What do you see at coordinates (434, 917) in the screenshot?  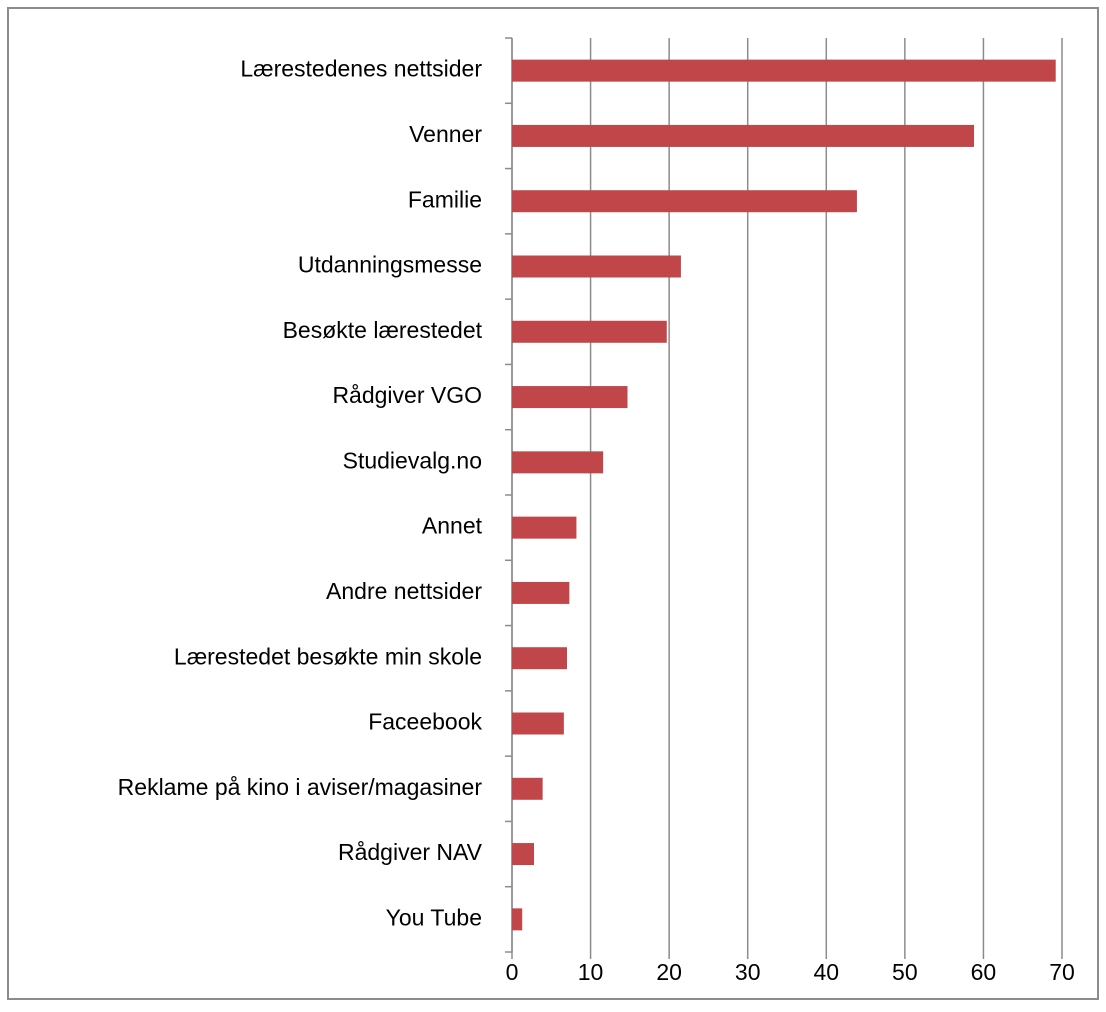 I see `y-tick-label: You Tube` at bounding box center [434, 917].